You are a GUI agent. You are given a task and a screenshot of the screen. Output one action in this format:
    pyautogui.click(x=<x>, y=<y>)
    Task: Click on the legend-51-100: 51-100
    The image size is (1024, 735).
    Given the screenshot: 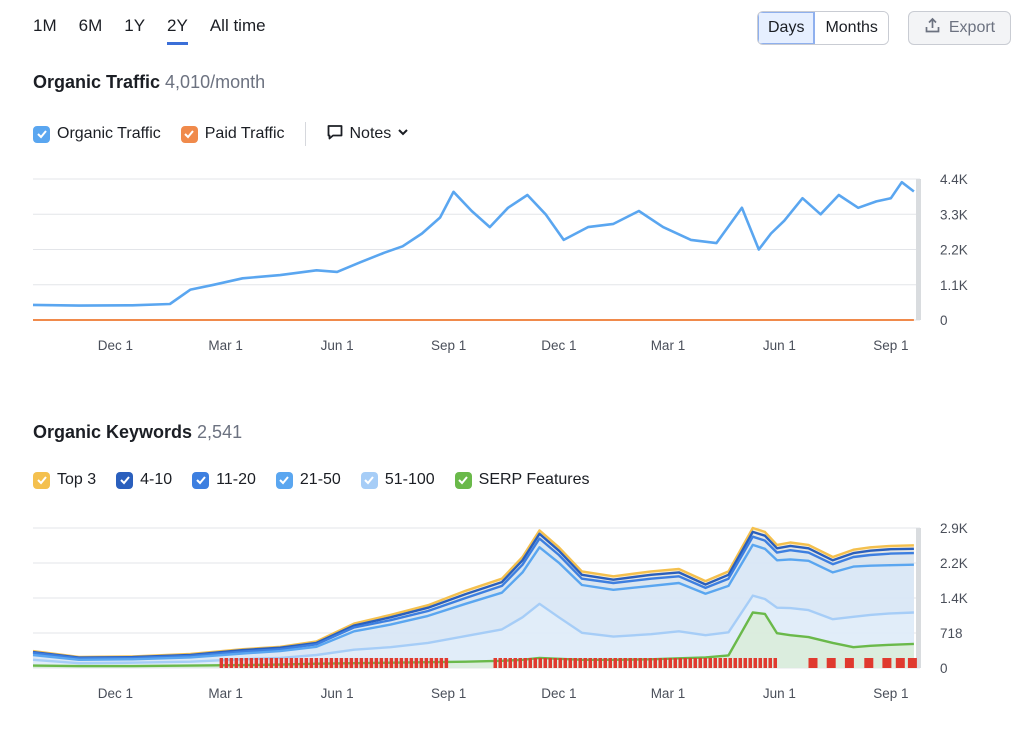 What is the action you would take?
    pyautogui.click(x=397, y=480)
    